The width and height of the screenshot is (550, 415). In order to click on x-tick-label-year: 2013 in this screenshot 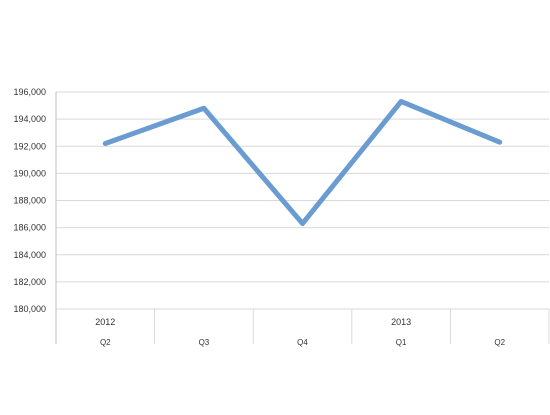, I will do `click(401, 322)`.